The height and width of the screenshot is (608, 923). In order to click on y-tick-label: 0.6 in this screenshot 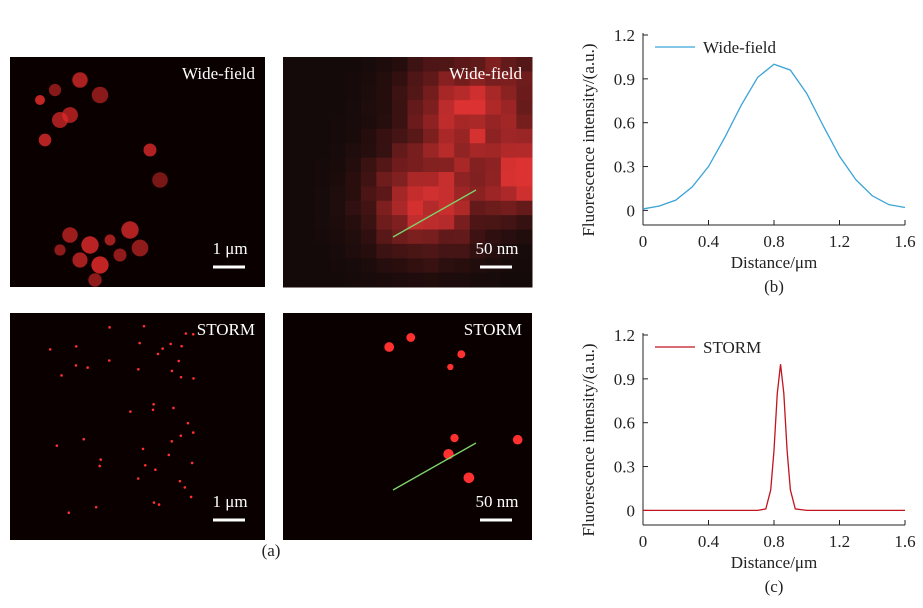, I will do `click(624, 123)`.